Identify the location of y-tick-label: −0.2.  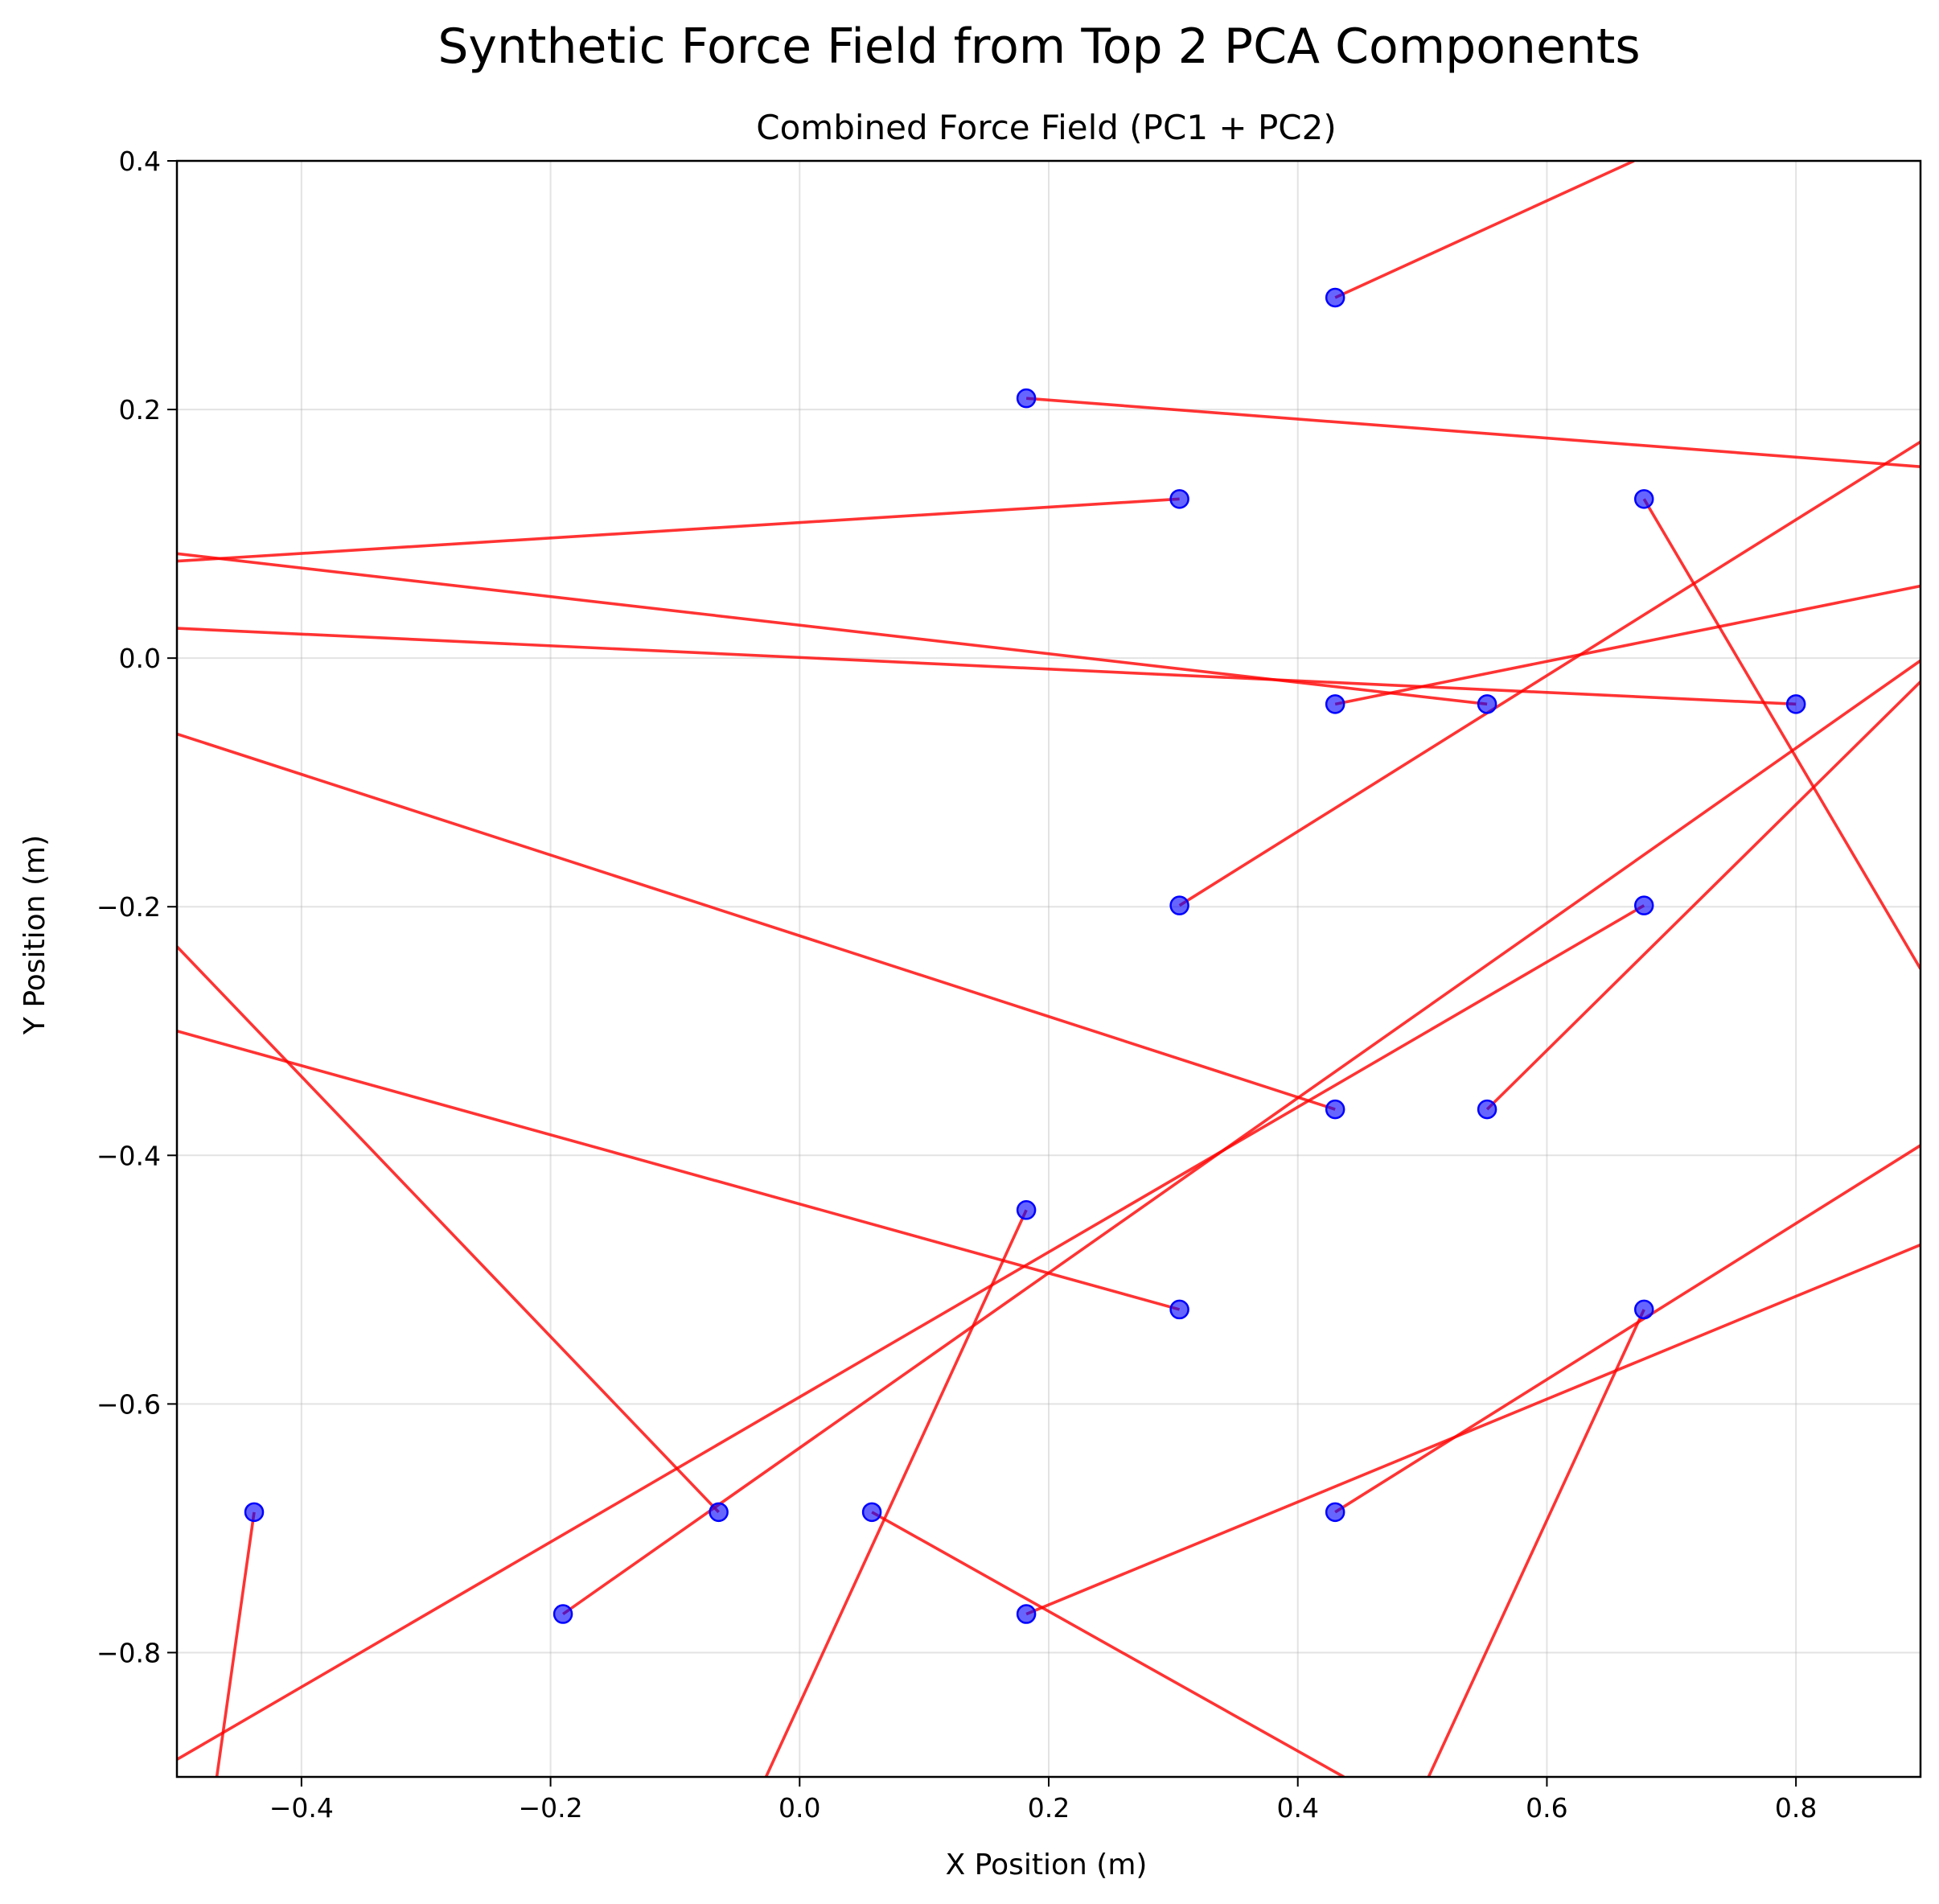
(129, 907).